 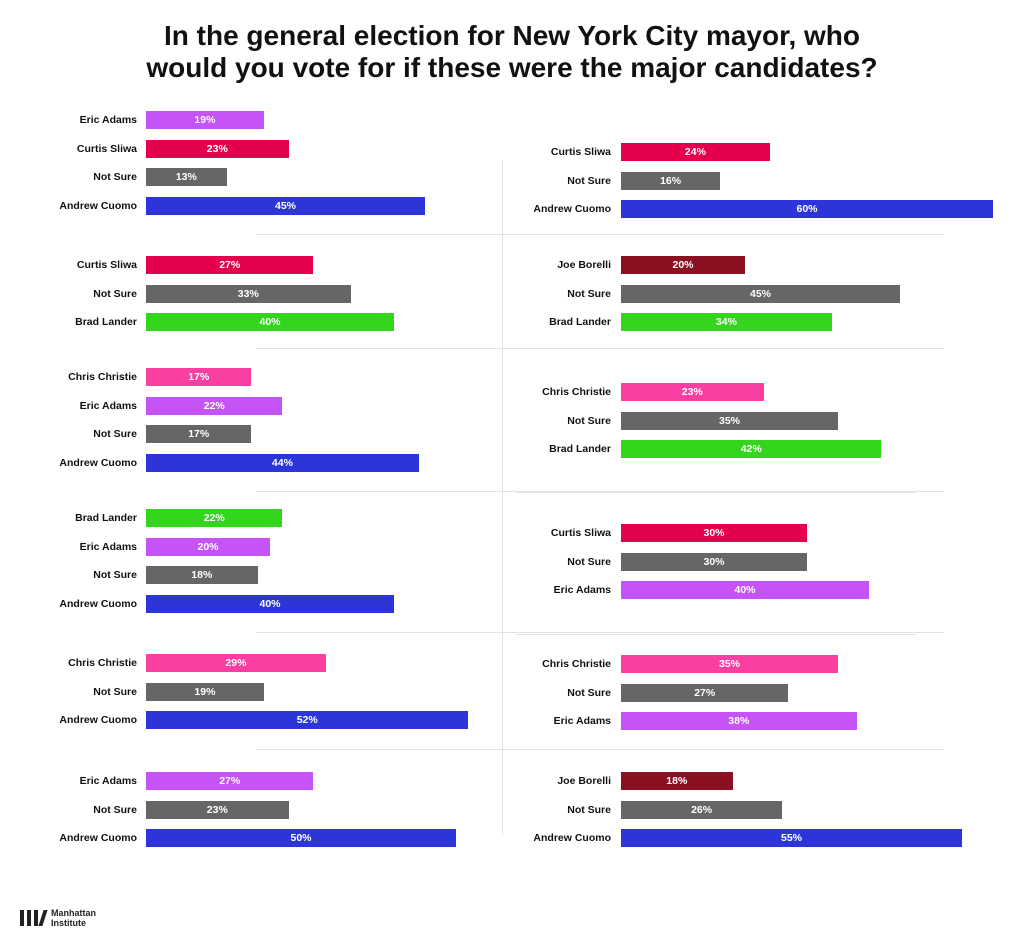 I want to click on manhattan-institute-logo: Manhattan Institute, so click(x=58, y=918).